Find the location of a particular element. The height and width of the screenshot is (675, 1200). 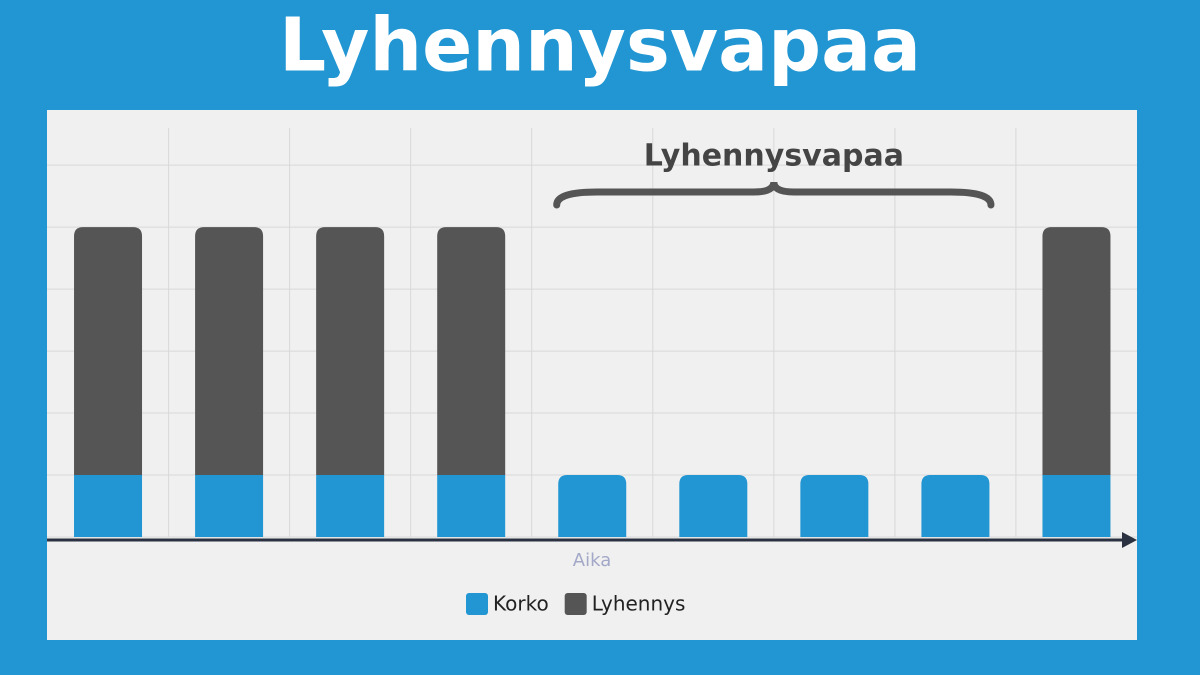

annotation-brace is located at coordinates (774, 195).